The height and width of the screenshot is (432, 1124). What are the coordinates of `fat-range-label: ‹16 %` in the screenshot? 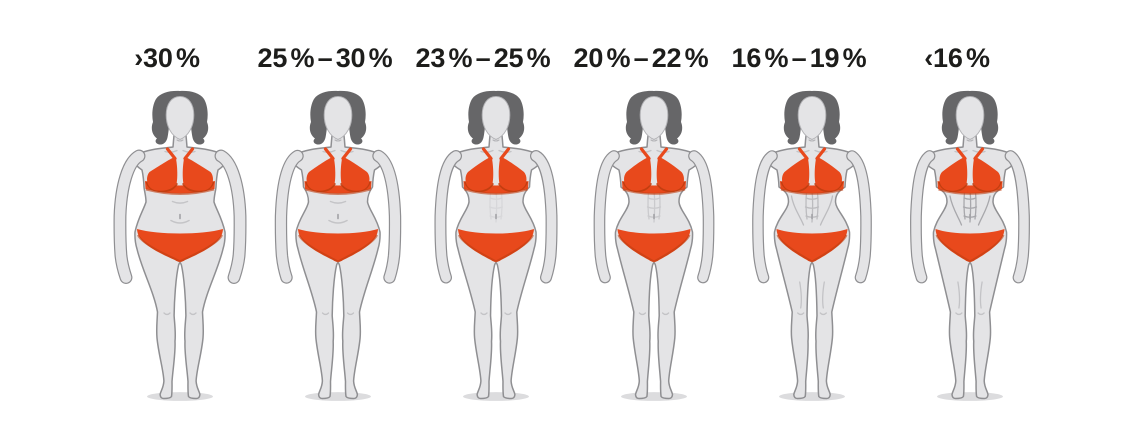 It's located at (957, 58).